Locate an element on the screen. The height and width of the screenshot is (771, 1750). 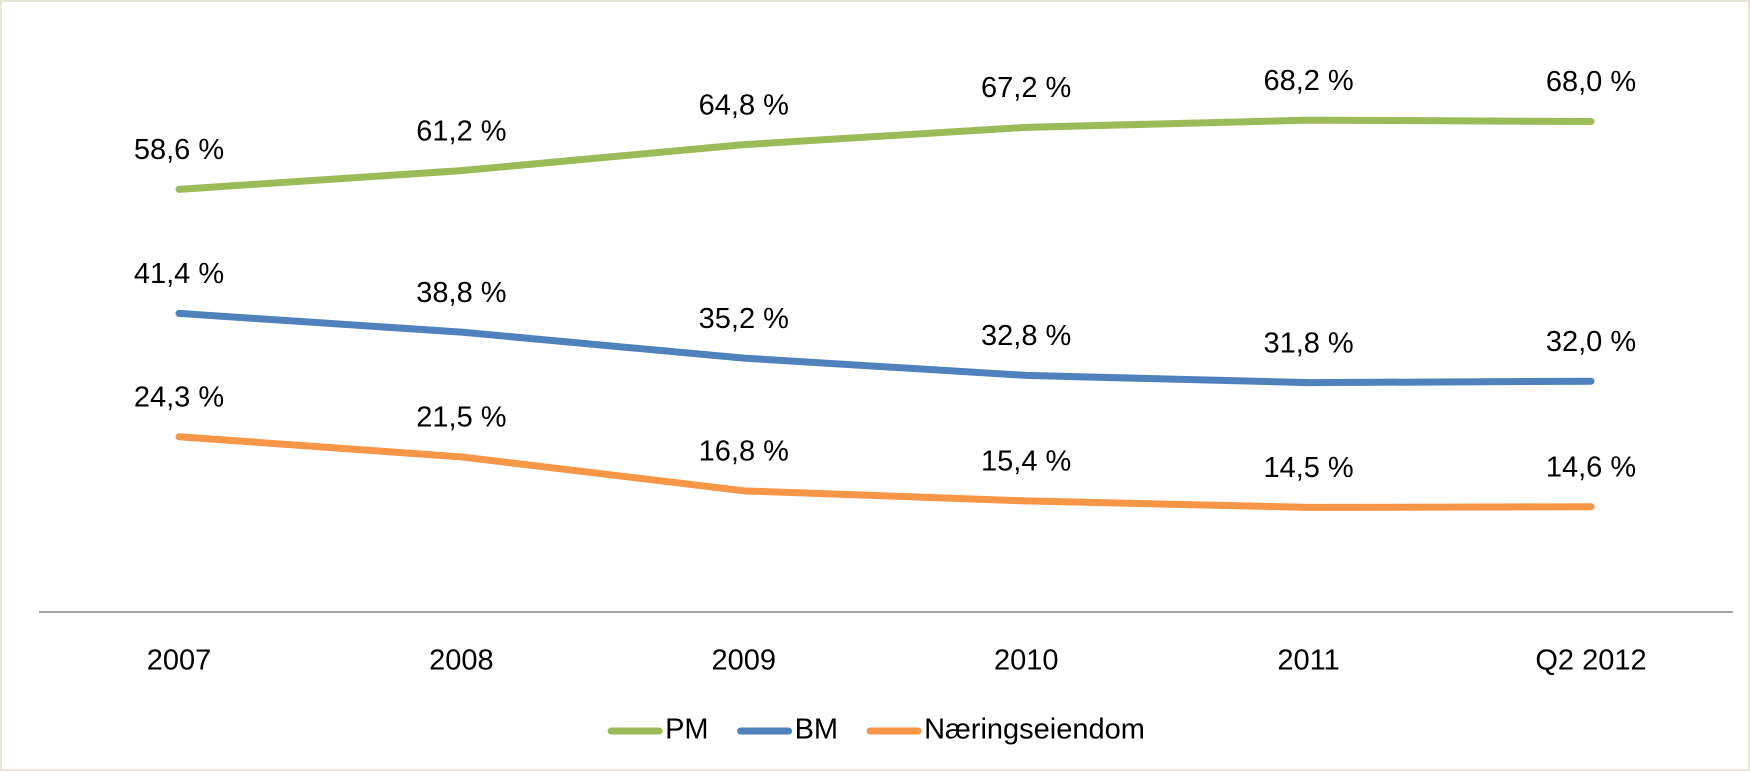
data-label: 67,2 % is located at coordinates (1026, 88).